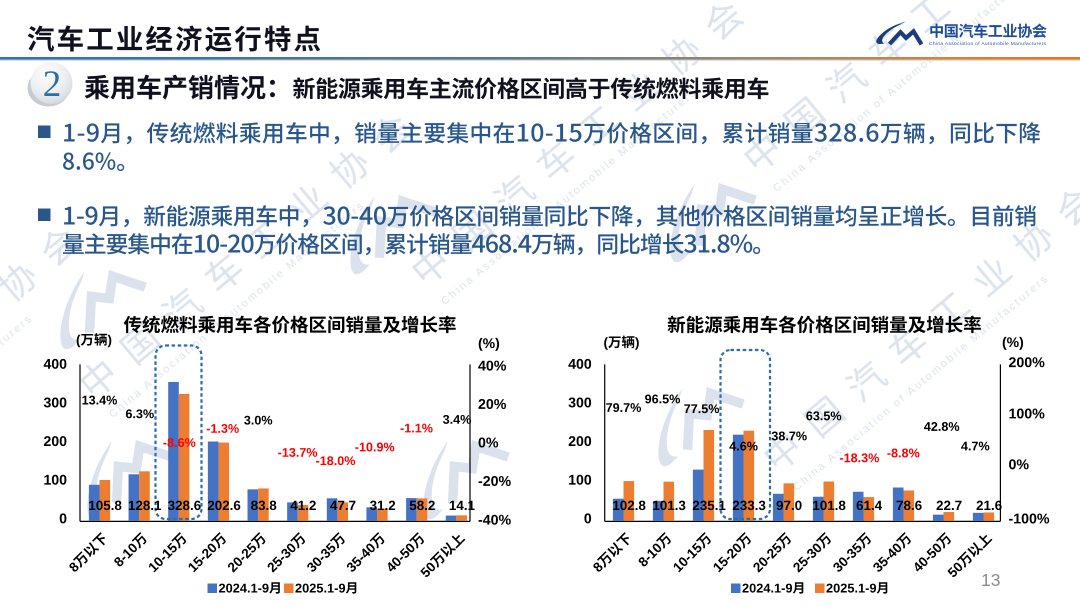  I want to click on svg-text: 2, so click(52, 84).